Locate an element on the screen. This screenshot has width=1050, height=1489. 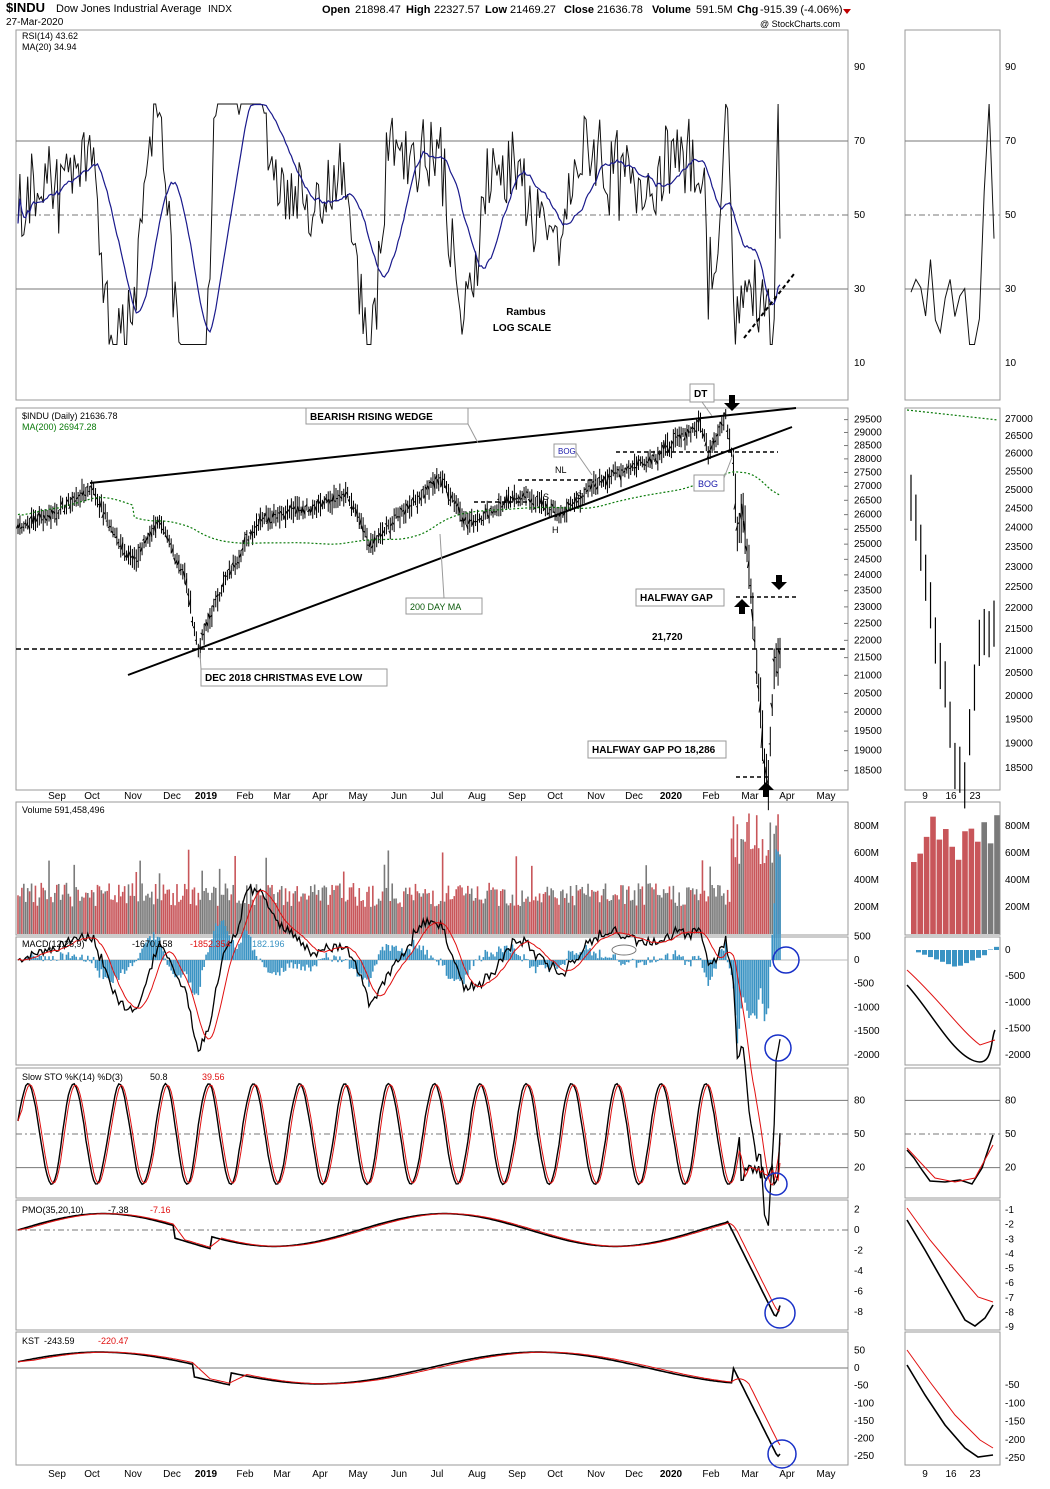
zoom-kst-axis-label: -150 is located at coordinates (1015, 1422).